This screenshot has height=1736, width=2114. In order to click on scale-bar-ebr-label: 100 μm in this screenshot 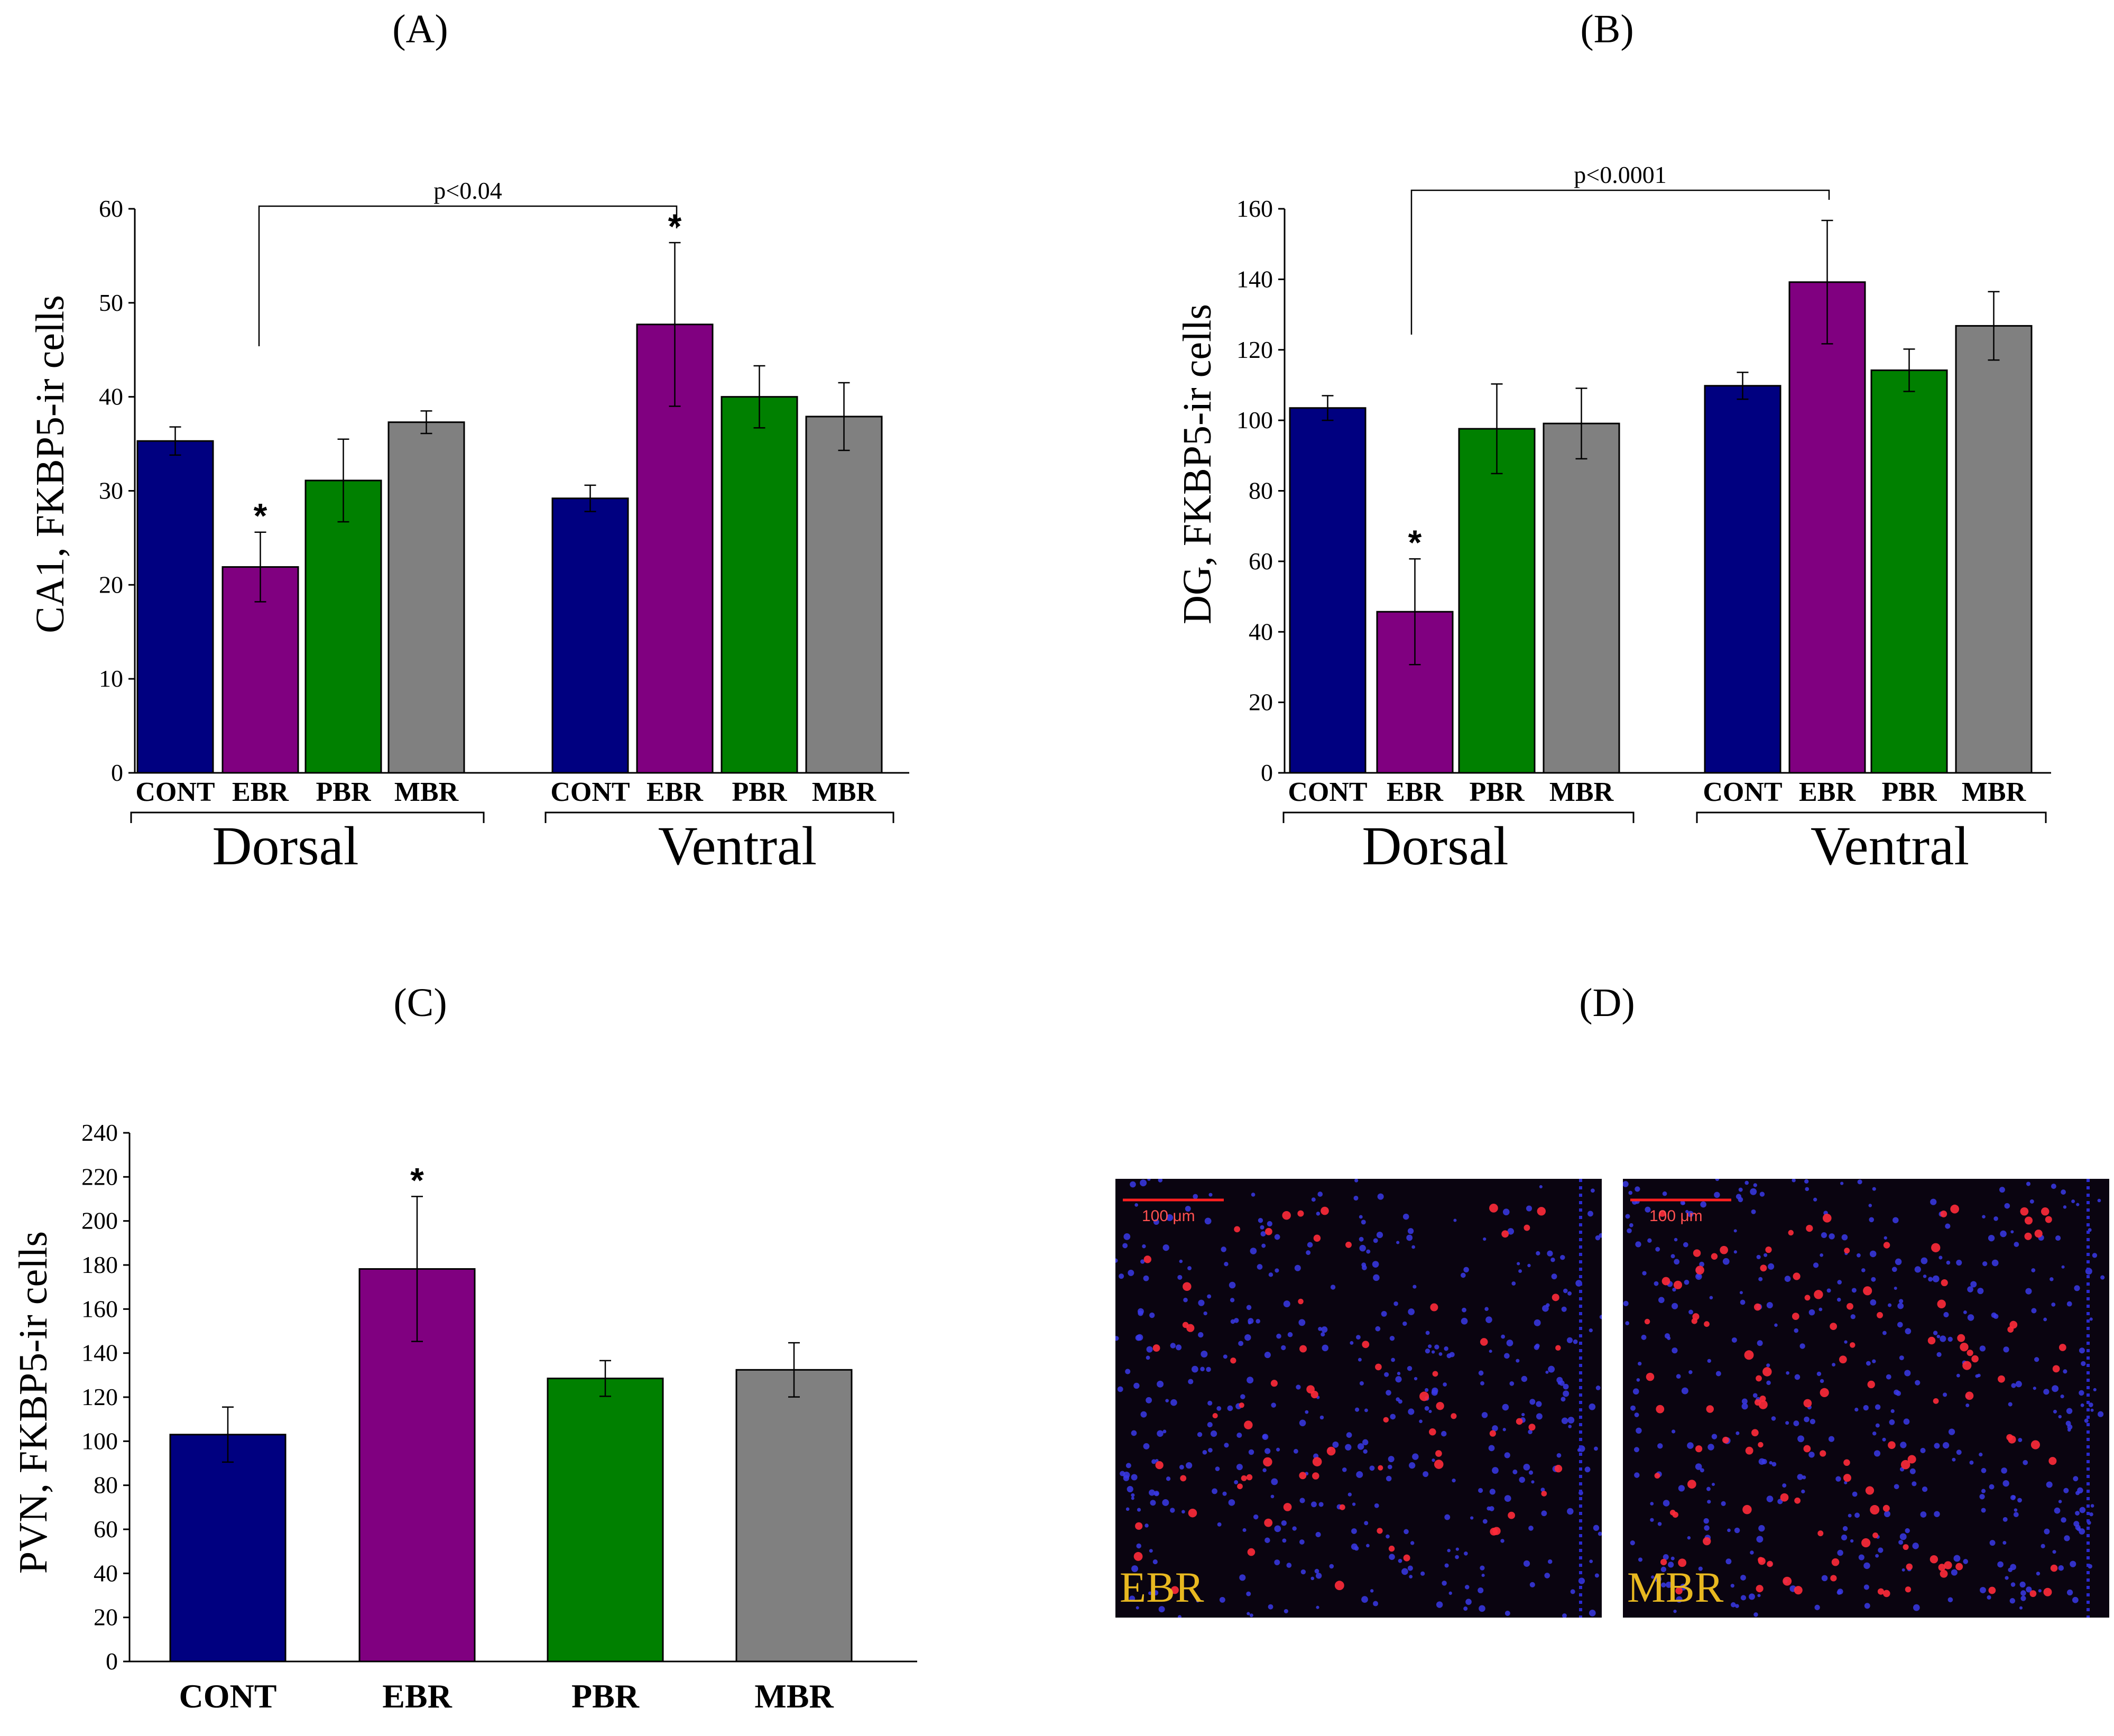, I will do `click(1169, 1216)`.